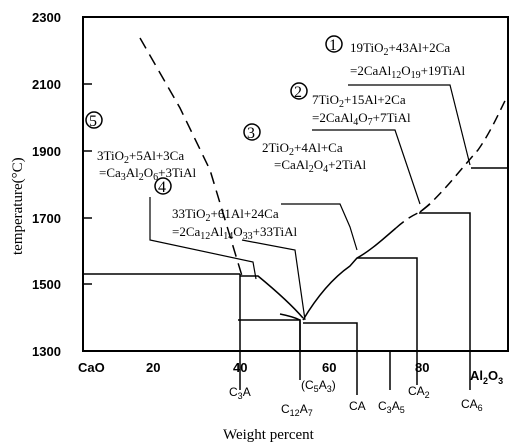 The height and width of the screenshot is (443, 513). I want to click on x-tick-label: 60, so click(329, 367).